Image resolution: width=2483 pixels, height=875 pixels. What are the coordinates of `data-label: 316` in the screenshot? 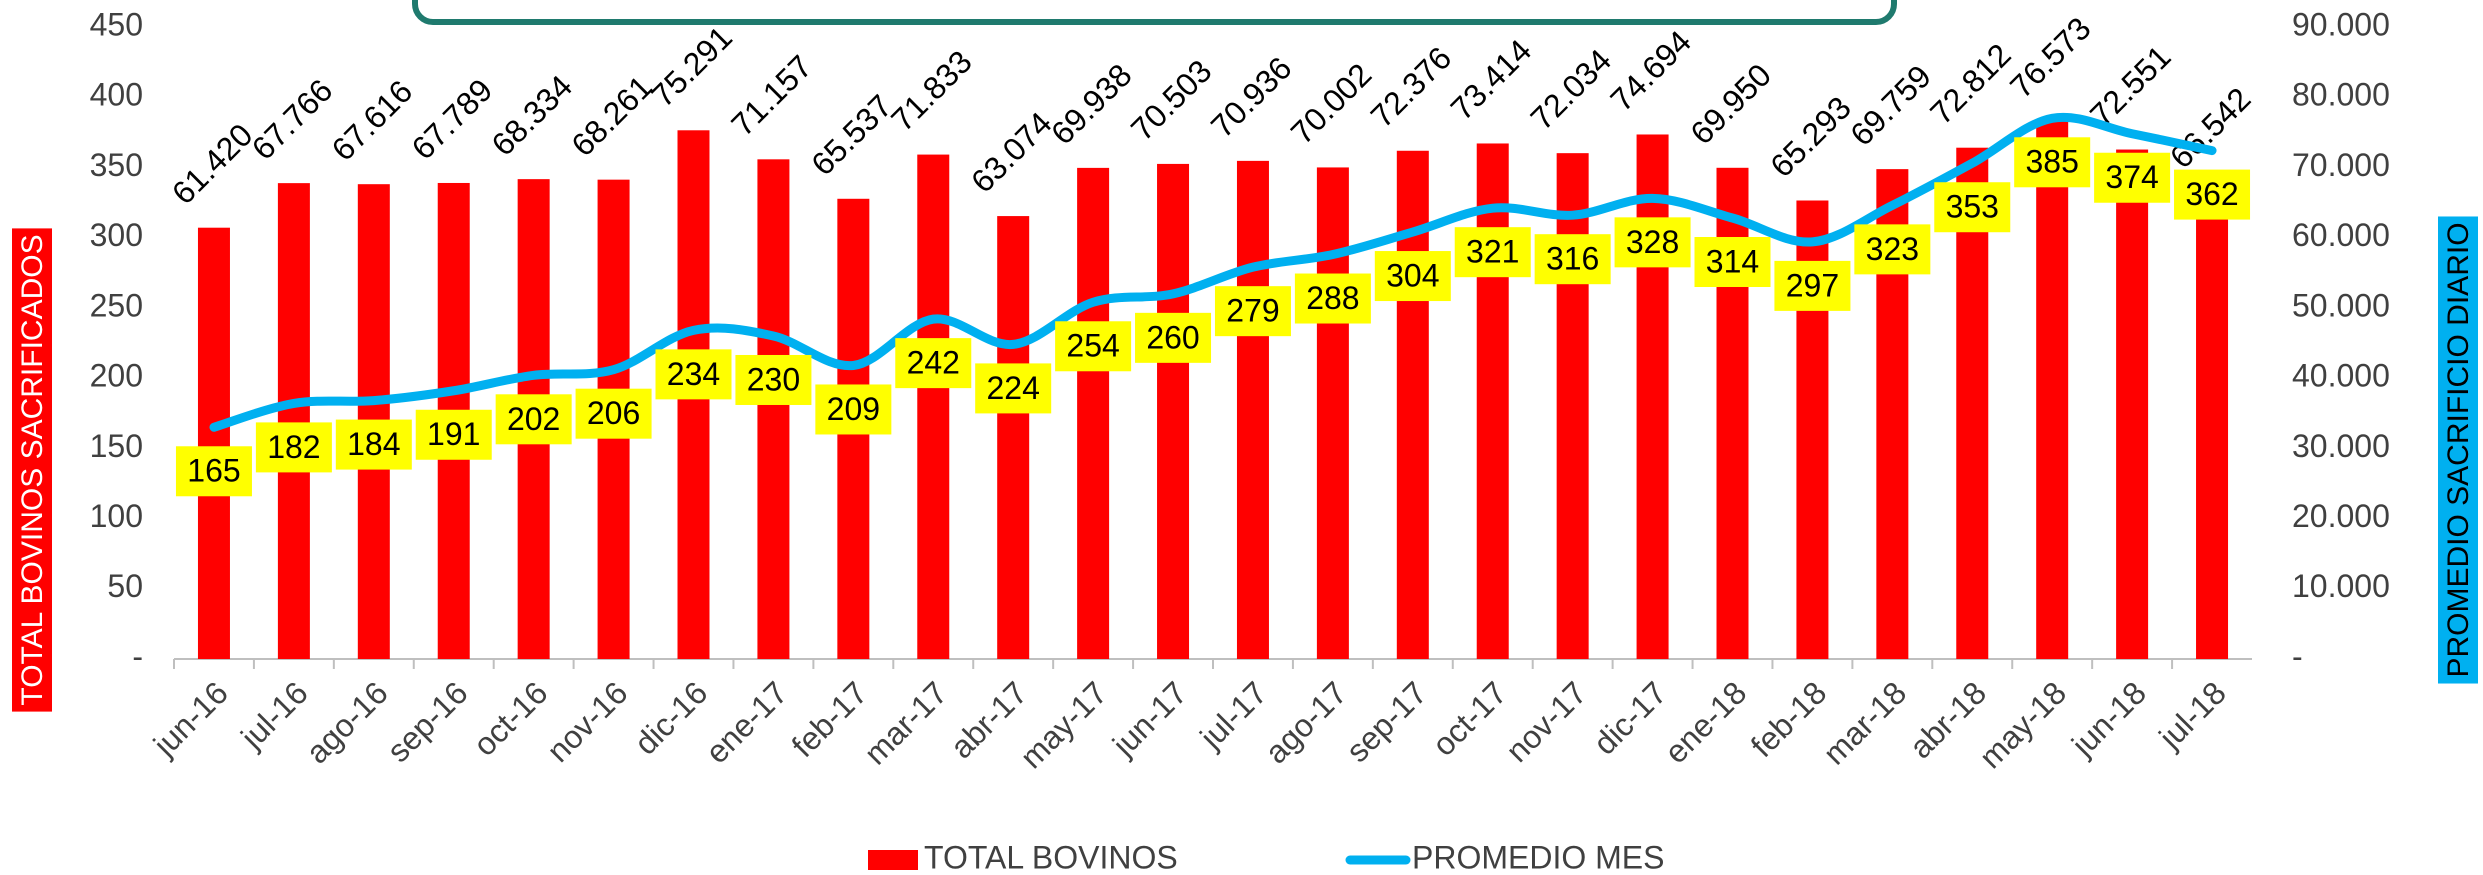 It's located at (1572, 259).